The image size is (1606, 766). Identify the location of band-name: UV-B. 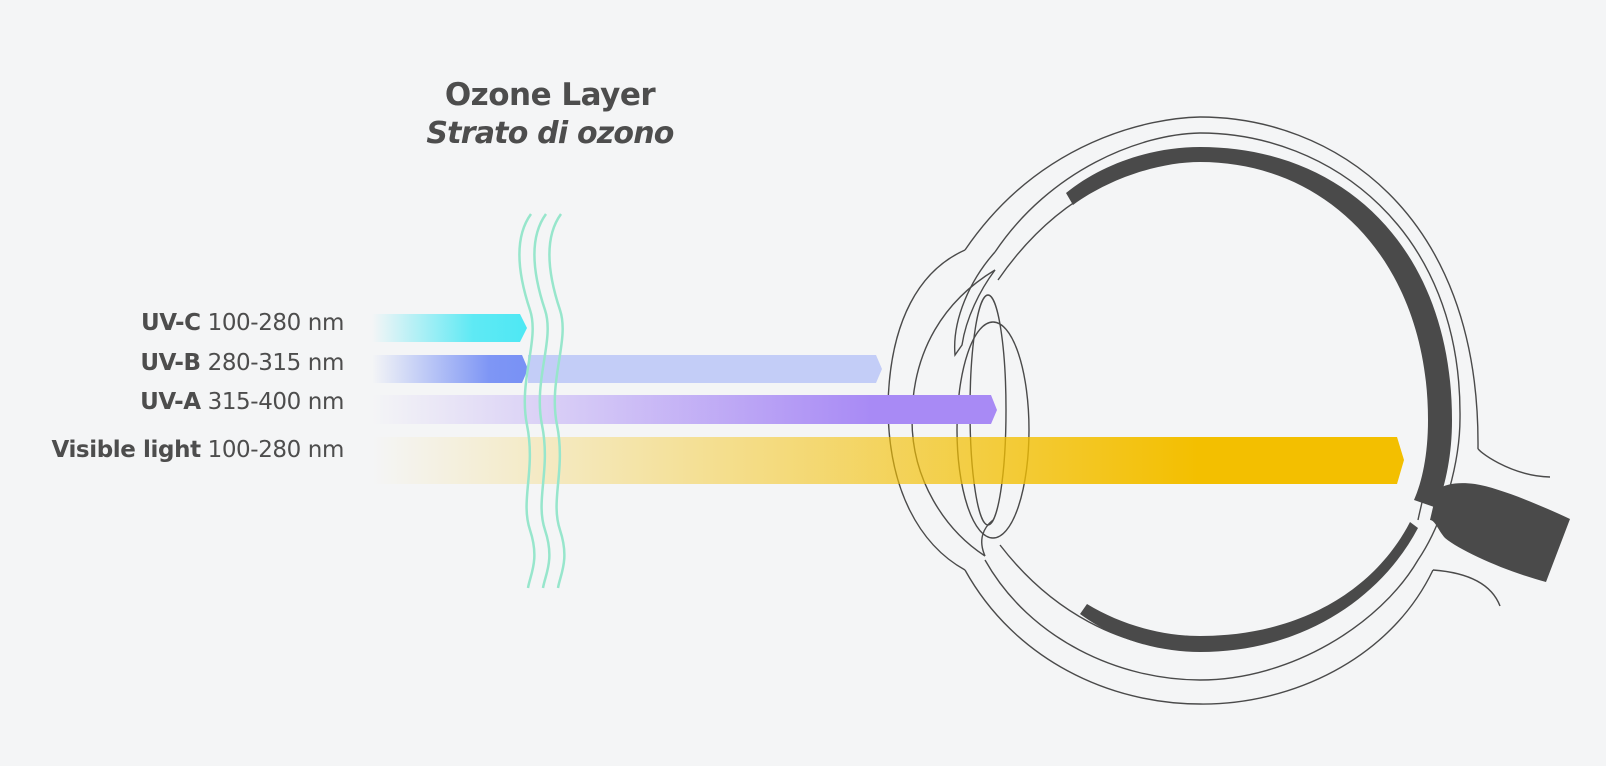
(170, 363).